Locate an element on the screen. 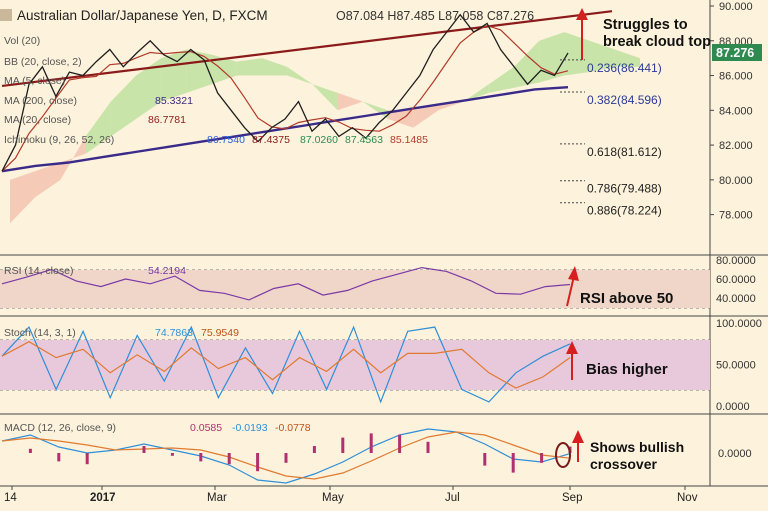 This screenshot has width=768, height=511. legend-ma200: MA (200, close) is located at coordinates (40, 101).